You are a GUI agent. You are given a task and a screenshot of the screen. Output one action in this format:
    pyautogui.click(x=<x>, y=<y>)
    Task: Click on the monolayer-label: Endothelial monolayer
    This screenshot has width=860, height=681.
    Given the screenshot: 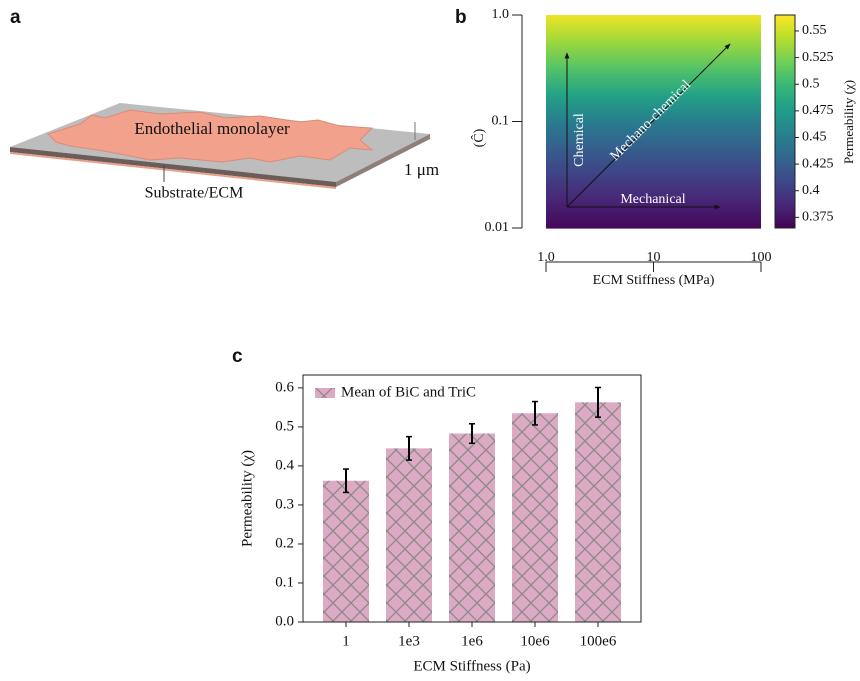 What is the action you would take?
    pyautogui.click(x=212, y=128)
    